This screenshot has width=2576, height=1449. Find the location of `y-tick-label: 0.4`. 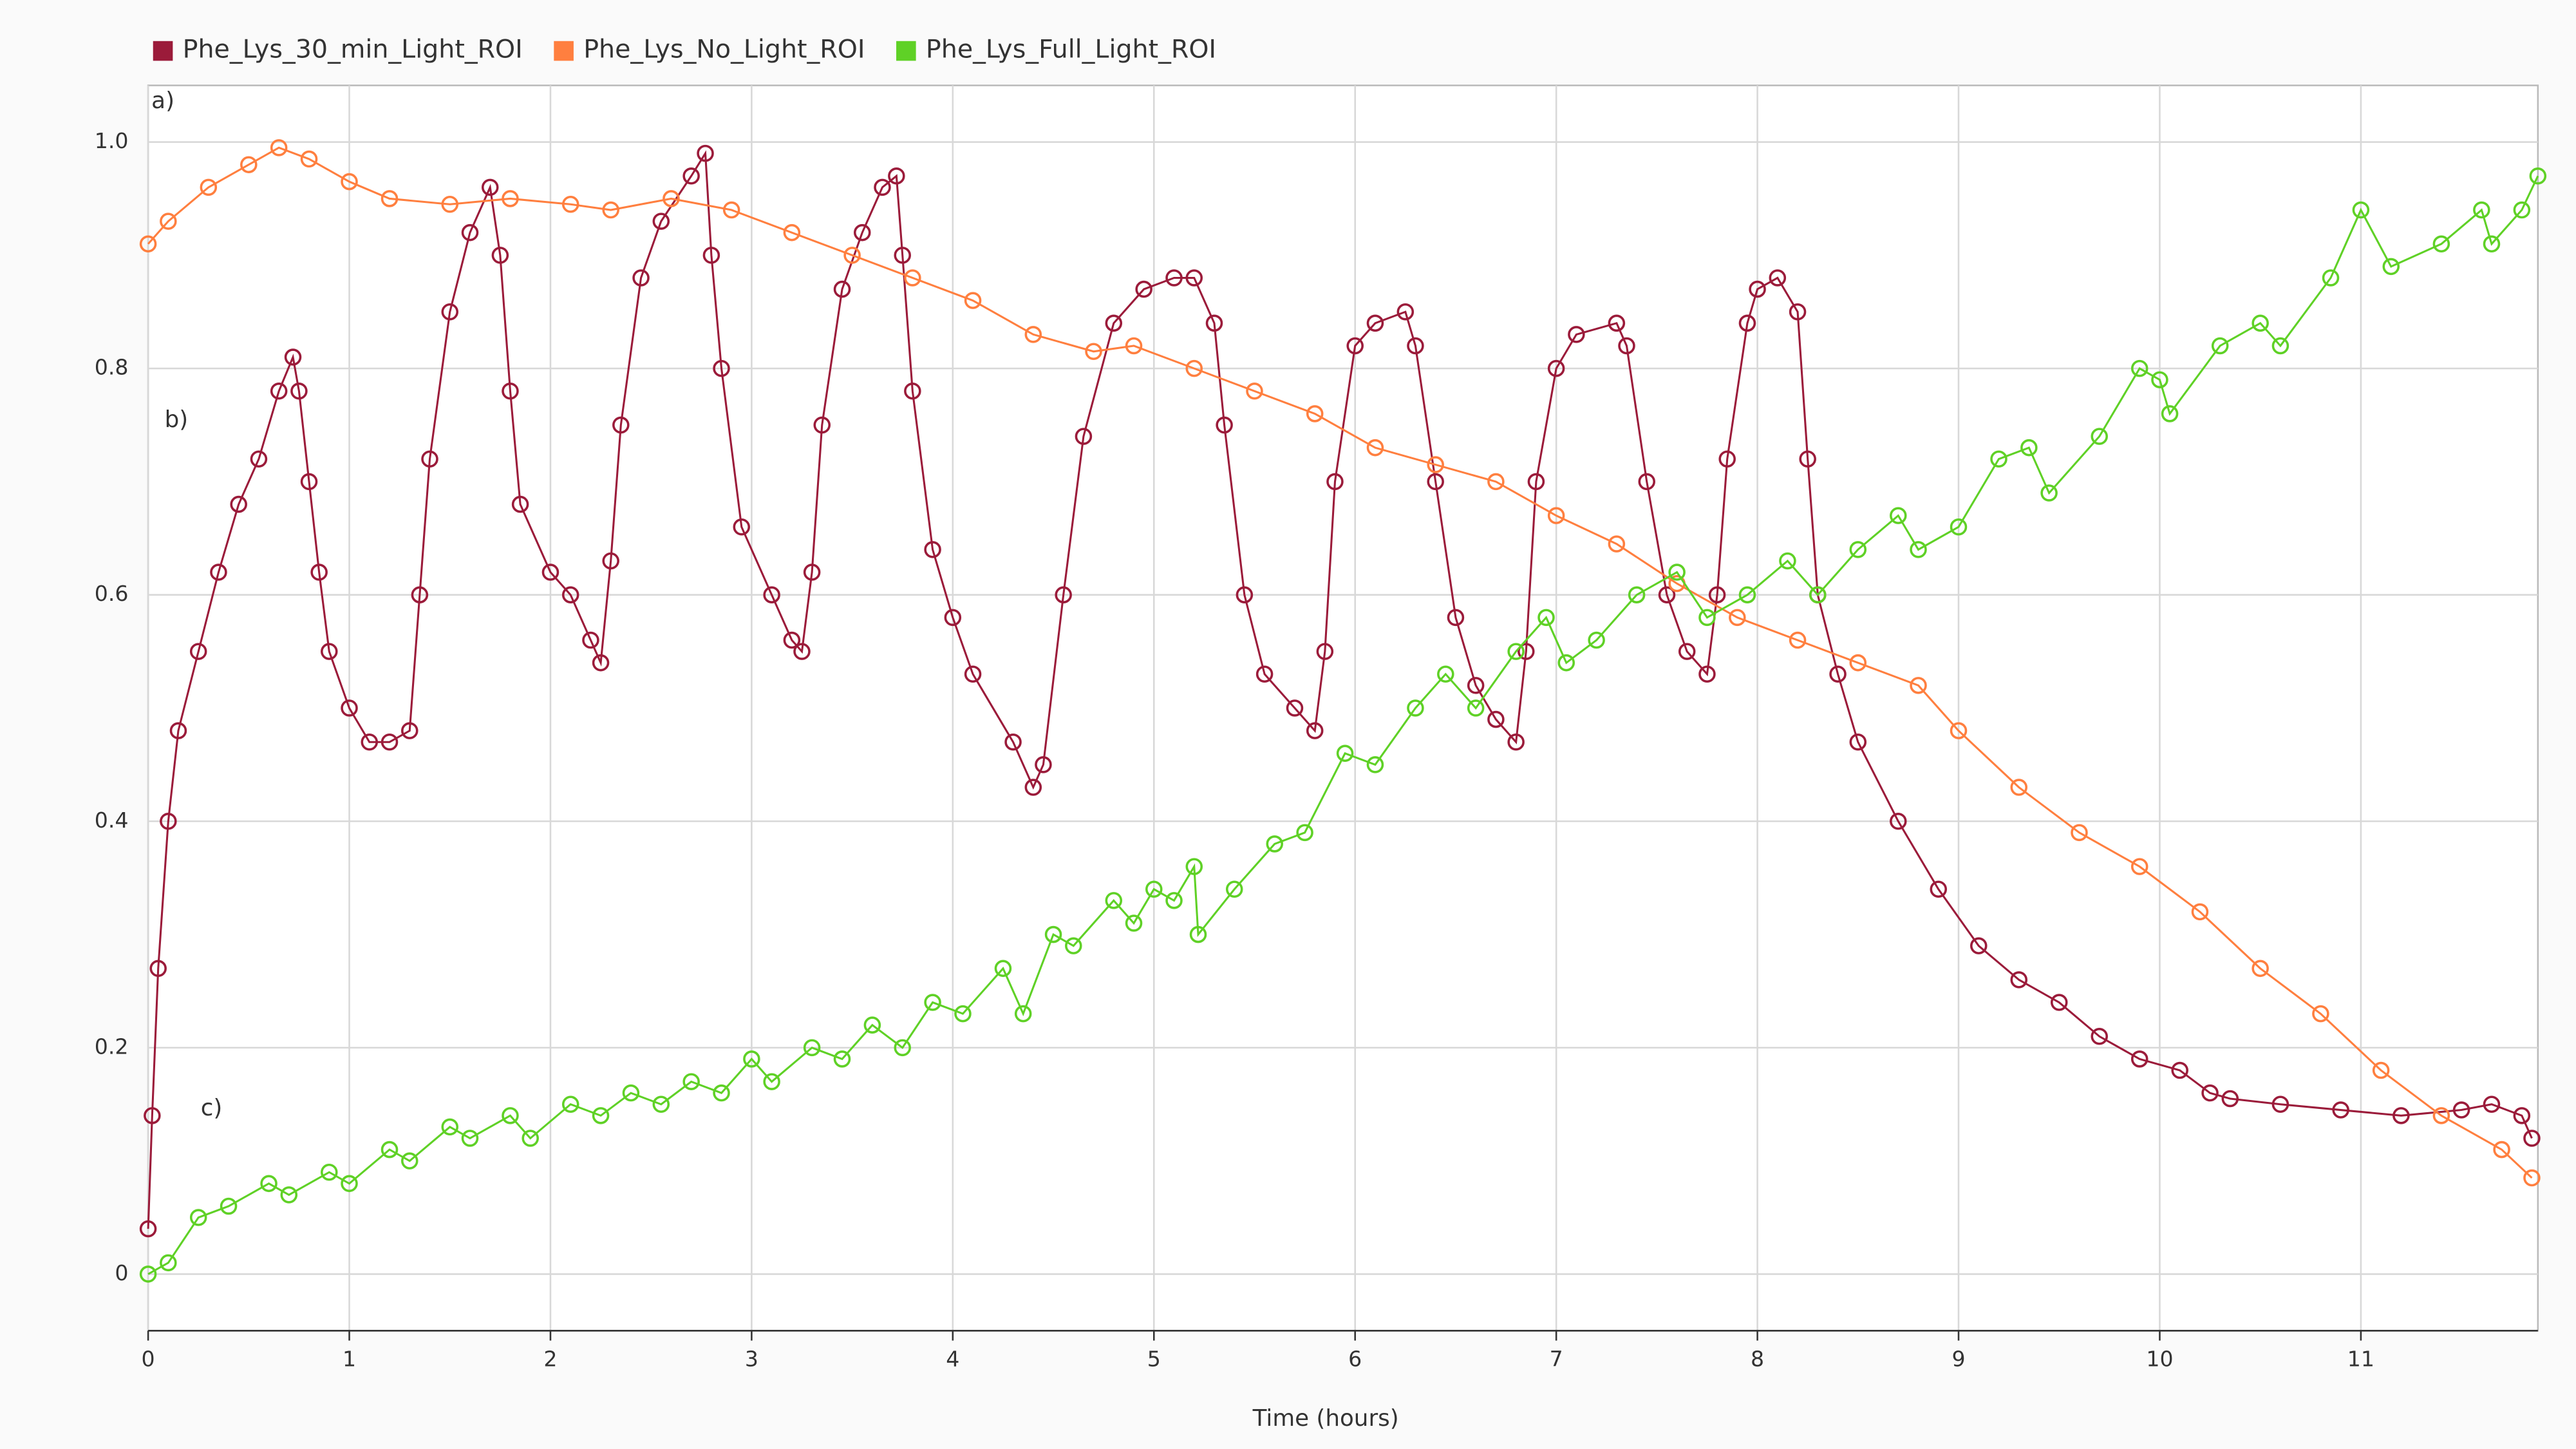

y-tick-label: 0.4 is located at coordinates (112, 820).